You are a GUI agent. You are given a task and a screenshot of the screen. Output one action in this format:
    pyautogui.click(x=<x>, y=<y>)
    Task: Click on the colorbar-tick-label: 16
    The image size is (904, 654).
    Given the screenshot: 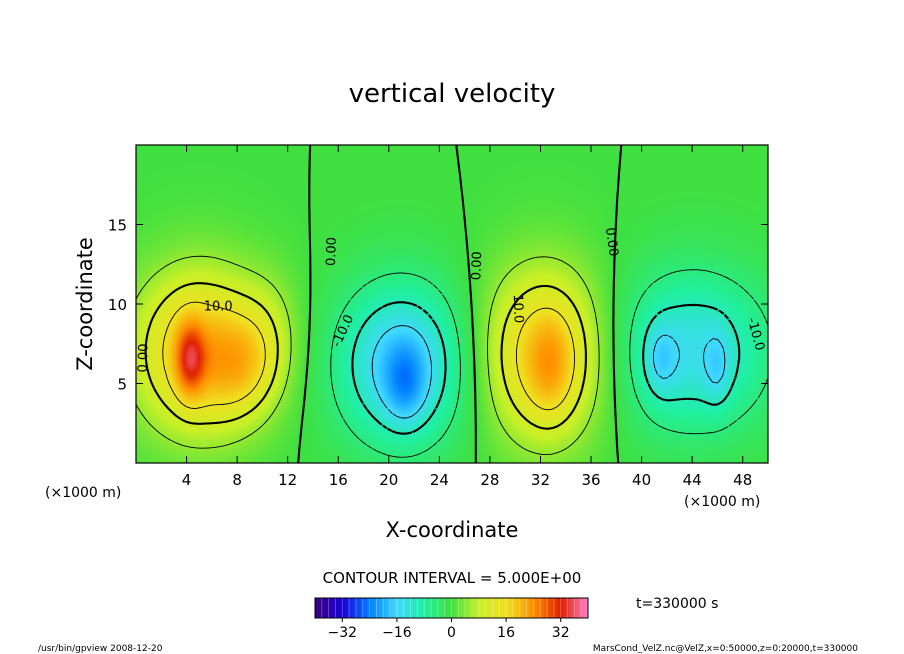 What is the action you would take?
    pyautogui.click(x=506, y=633)
    